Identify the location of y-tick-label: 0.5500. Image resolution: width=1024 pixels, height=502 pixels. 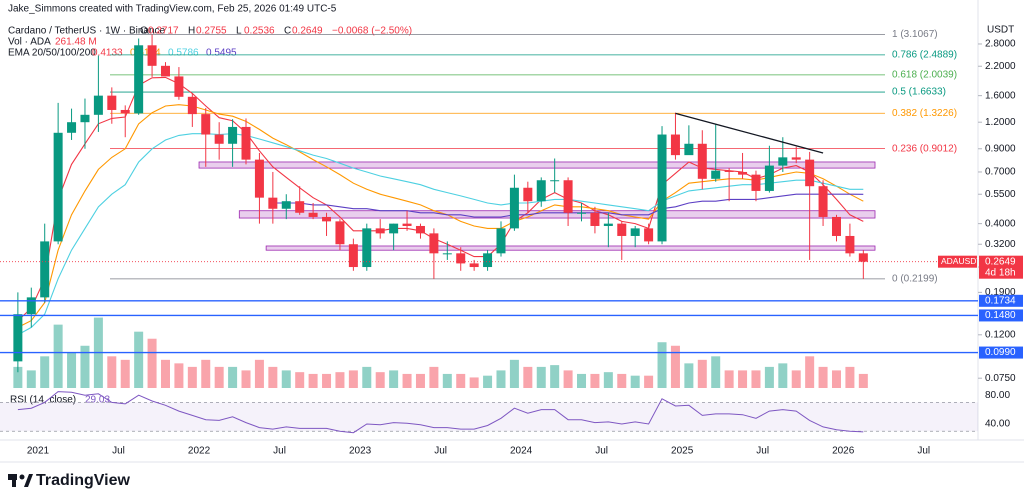
(1000, 194).